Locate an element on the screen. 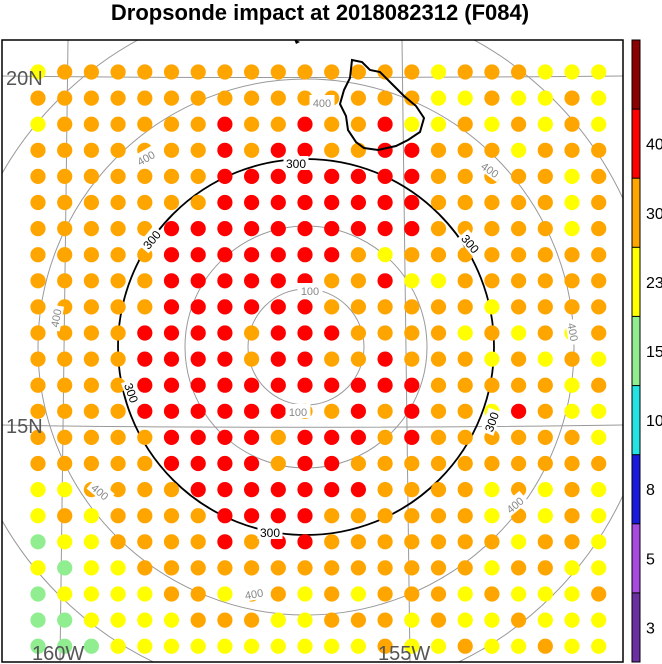  range-ring-label: 100 is located at coordinates (298, 413).